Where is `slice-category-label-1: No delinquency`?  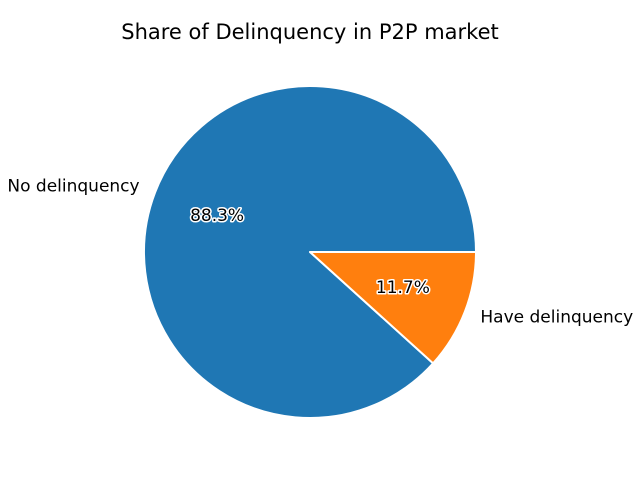 slice-category-label-1: No delinquency is located at coordinates (73, 186).